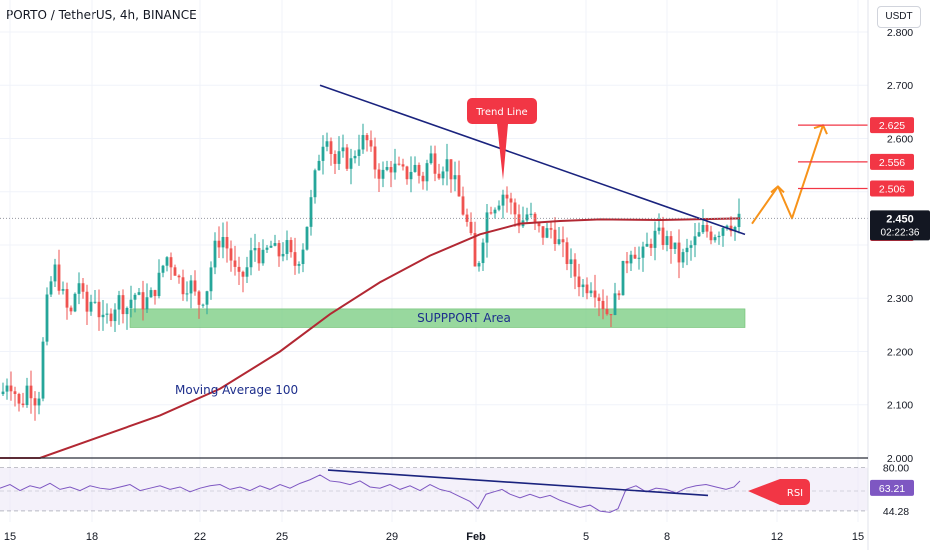 The width and height of the screenshot is (932, 550). What do you see at coordinates (900, 86) in the screenshot?
I see `price-tick-label: 2.700` at bounding box center [900, 86].